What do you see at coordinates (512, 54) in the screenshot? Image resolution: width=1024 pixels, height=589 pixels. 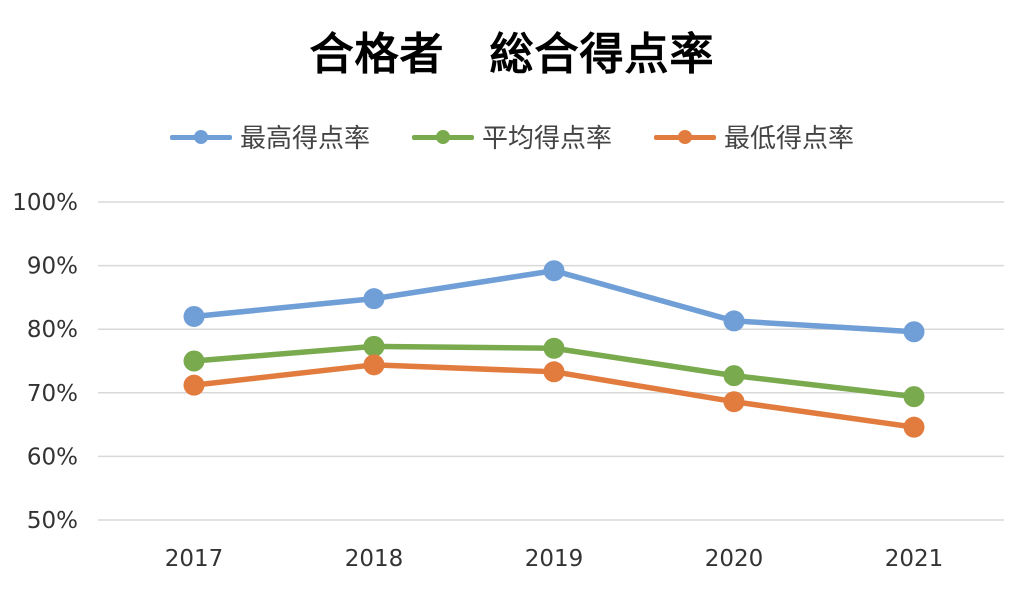 I see `chart-title: 合格者 総合得点率` at bounding box center [512, 54].